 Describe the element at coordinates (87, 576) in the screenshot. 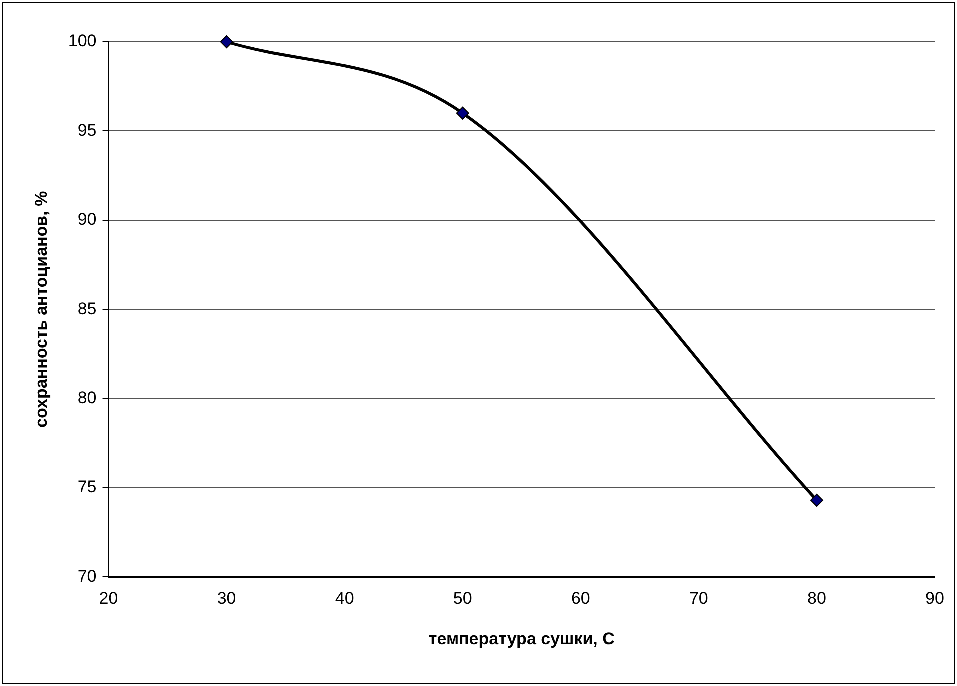

I see `y-tick-label: 70` at that location.